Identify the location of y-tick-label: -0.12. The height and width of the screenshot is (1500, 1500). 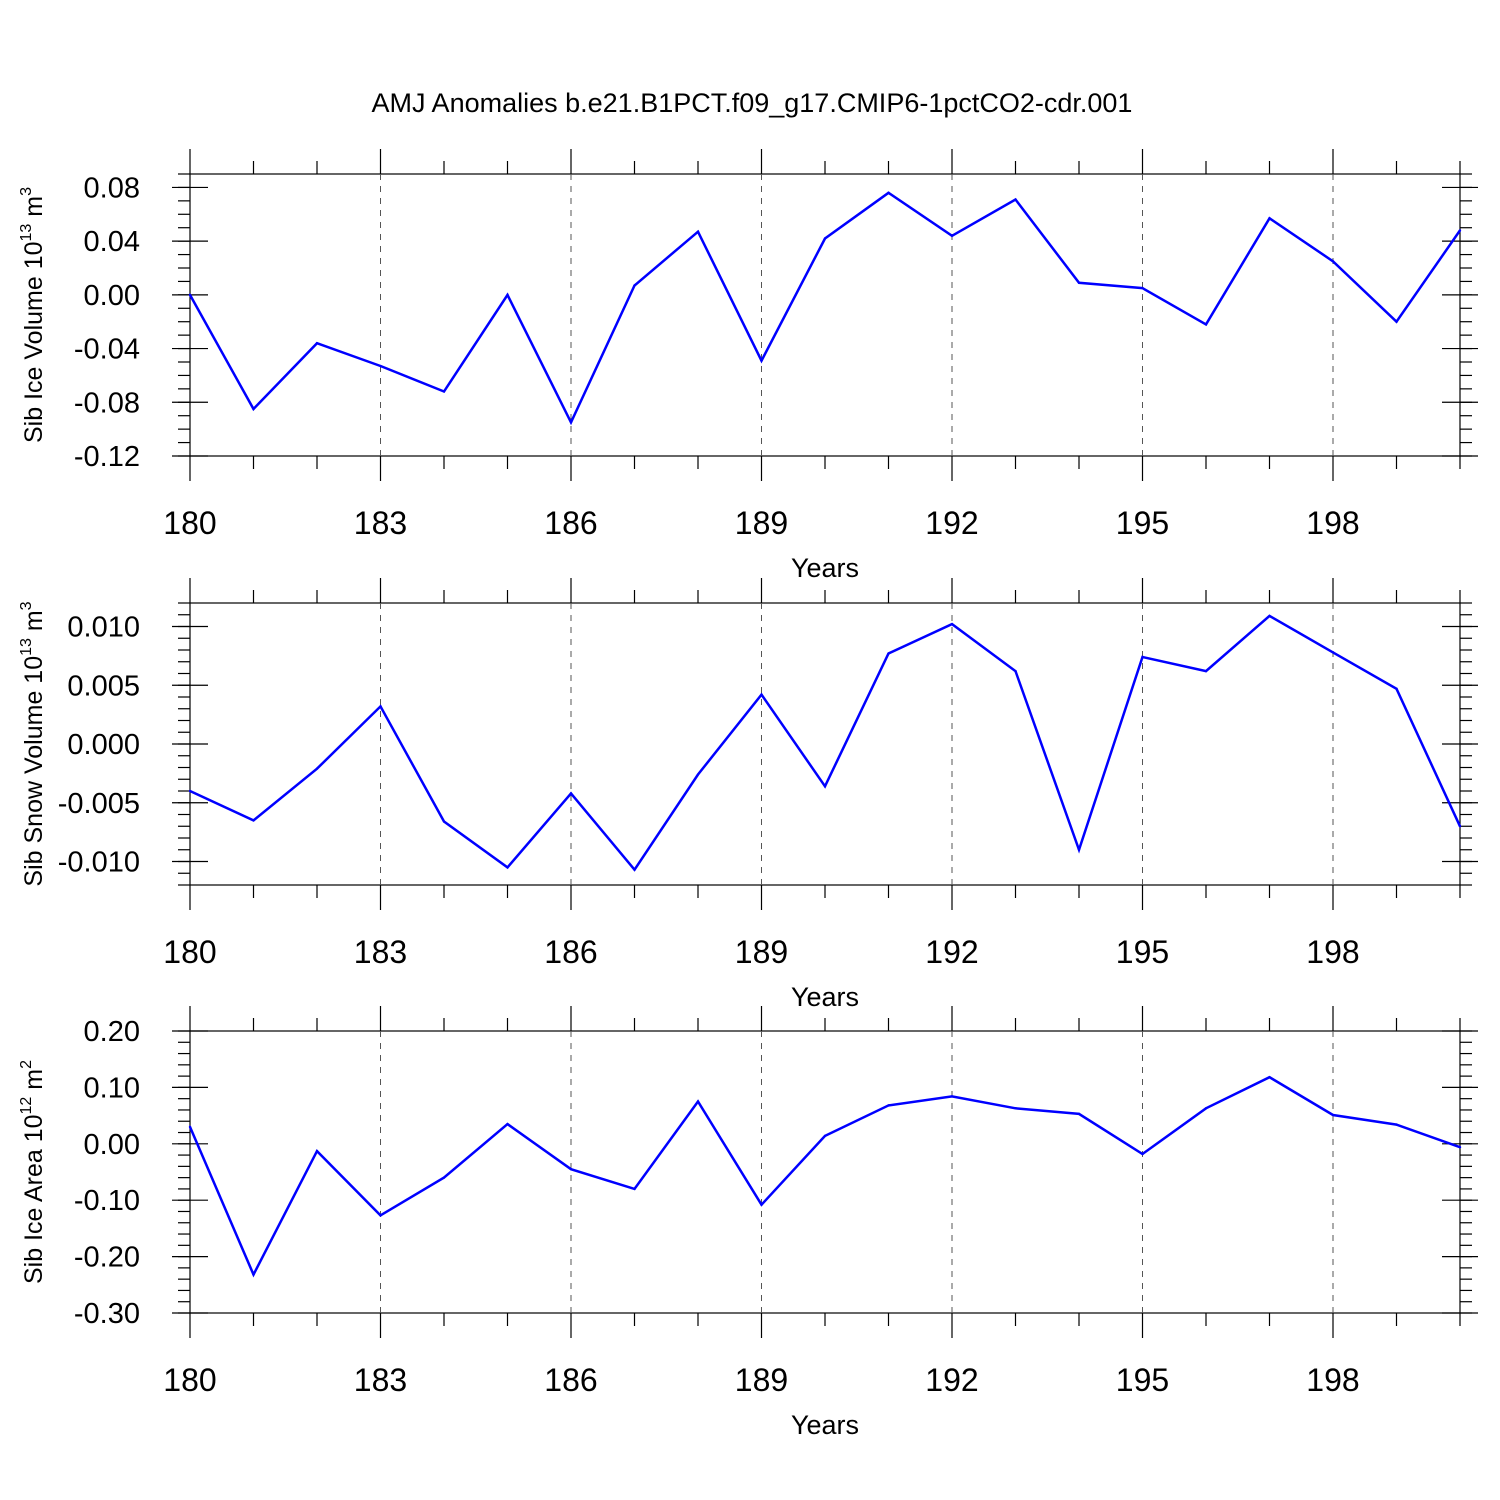
(107, 457).